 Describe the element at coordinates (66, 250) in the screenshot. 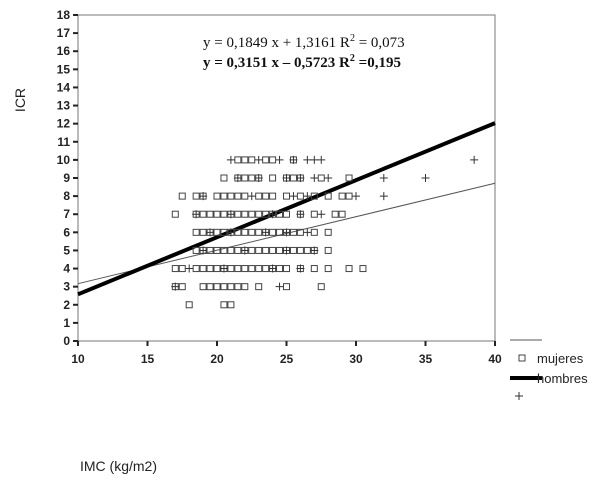

I see `y-tick-label: 5` at that location.